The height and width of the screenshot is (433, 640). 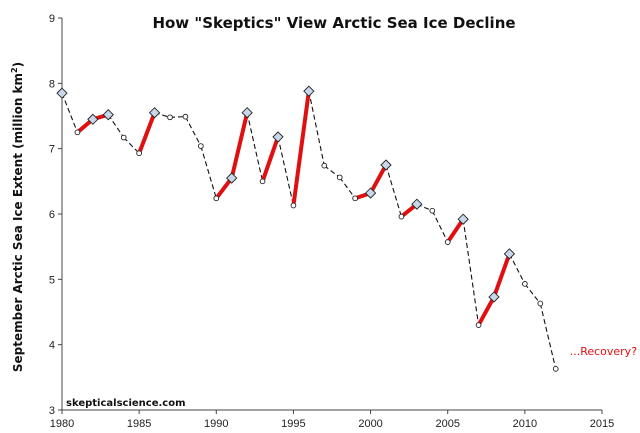 What do you see at coordinates (216, 424) in the screenshot?
I see `x-tick-label: 1990` at bounding box center [216, 424].